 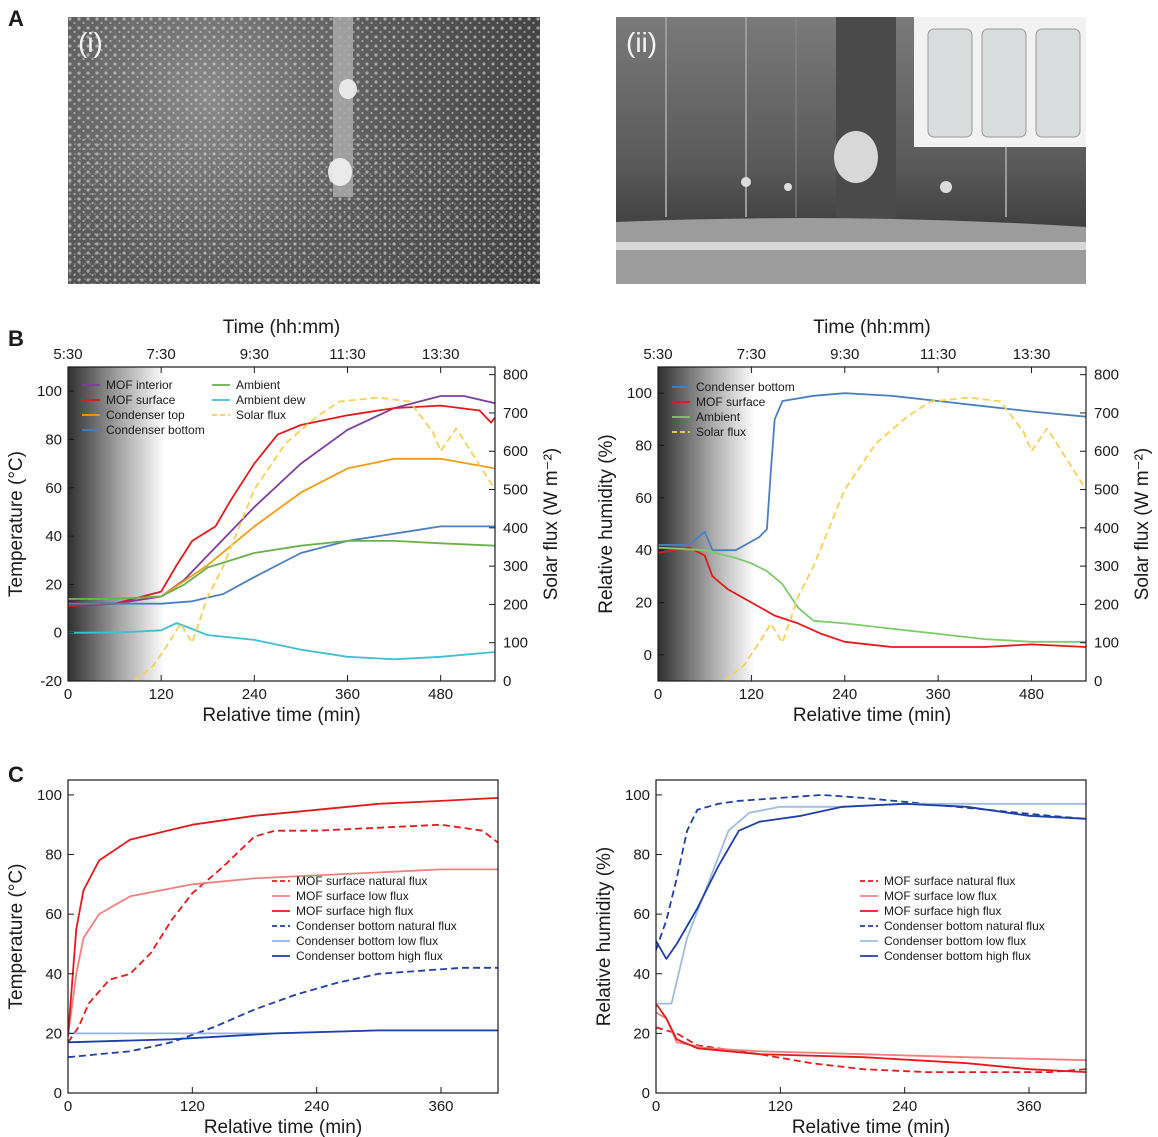 I want to click on legend-label-mof-surface-natural-flux: MOF surface natural flux, so click(x=949, y=881).